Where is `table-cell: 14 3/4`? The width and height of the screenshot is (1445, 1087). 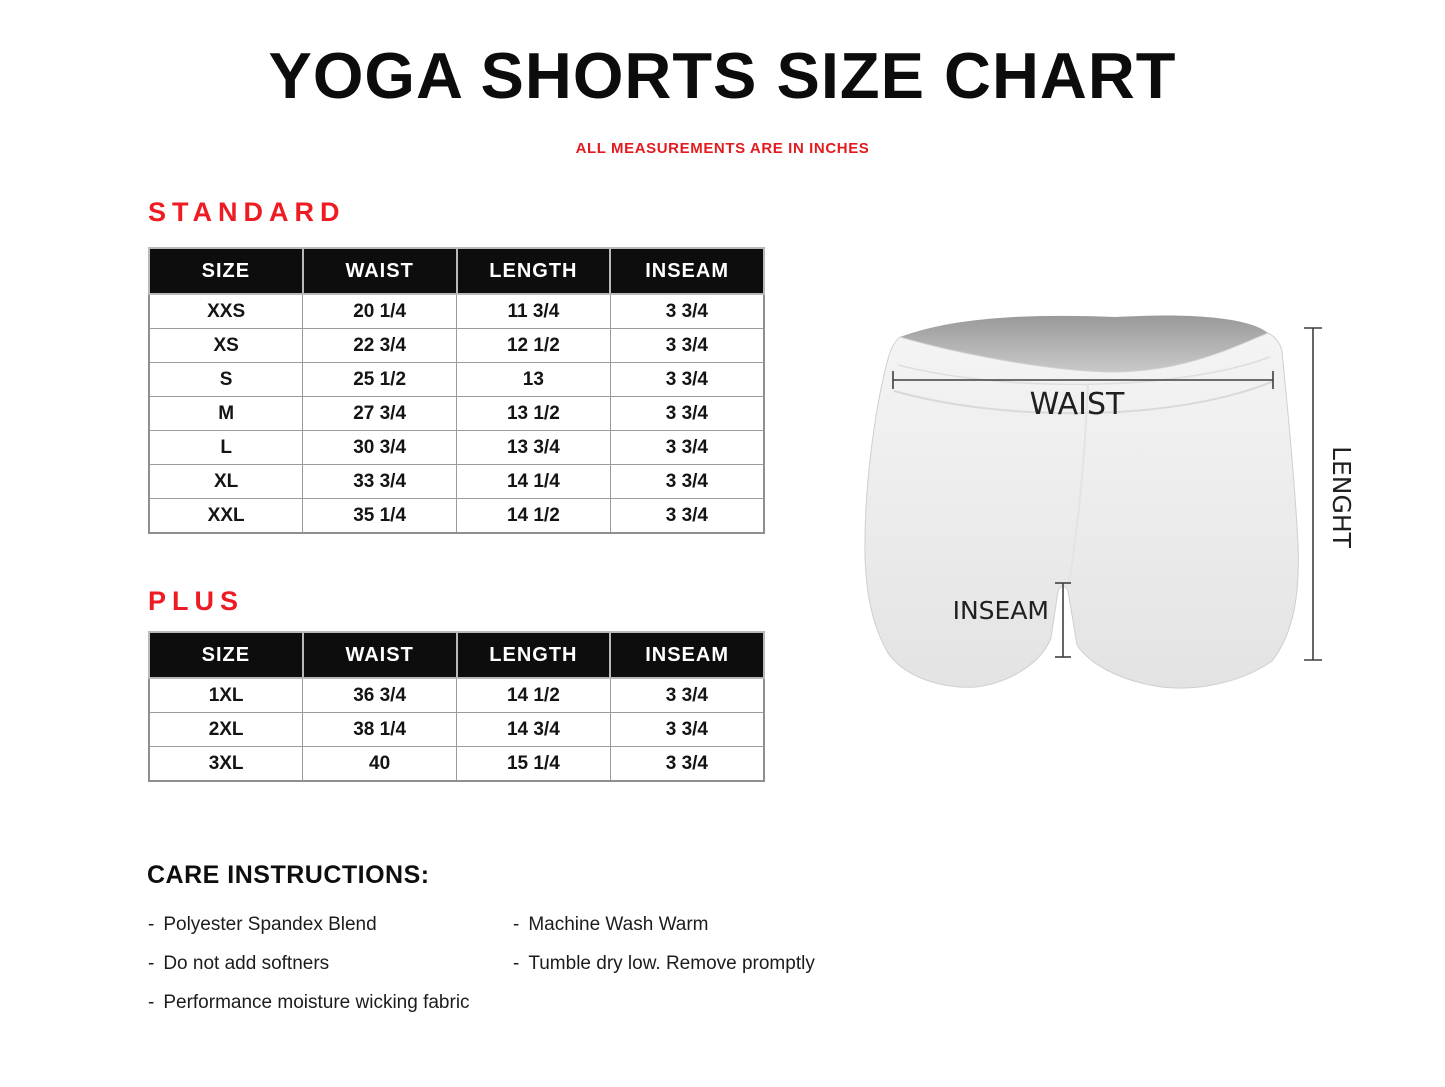 table-cell: 14 3/4 is located at coordinates (533, 729).